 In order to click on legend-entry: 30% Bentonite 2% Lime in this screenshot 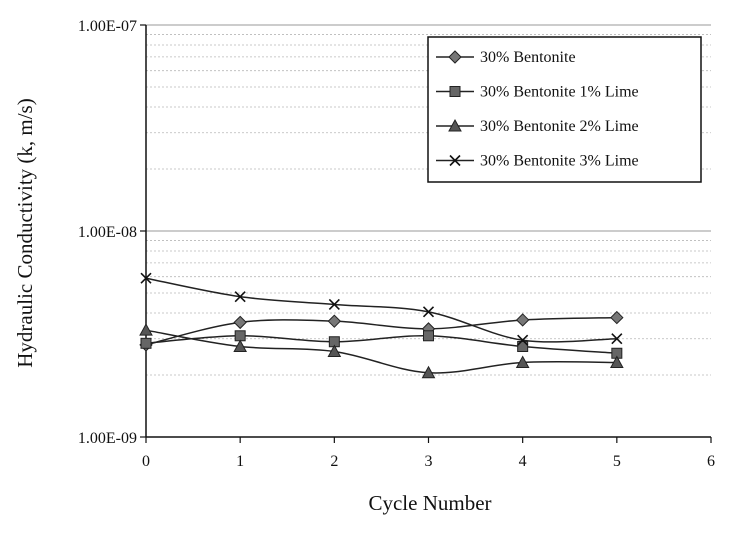, I will do `click(537, 126)`.